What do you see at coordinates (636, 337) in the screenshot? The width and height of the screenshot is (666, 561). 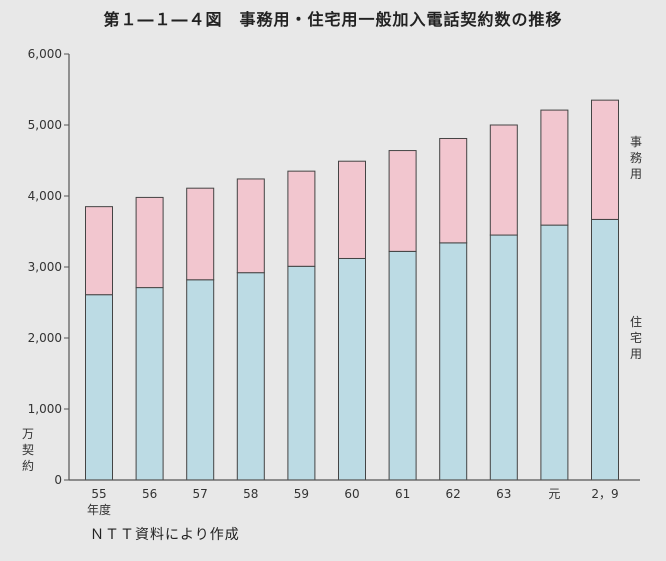 I see `series-label-residential-char-1: 宅` at bounding box center [636, 337].